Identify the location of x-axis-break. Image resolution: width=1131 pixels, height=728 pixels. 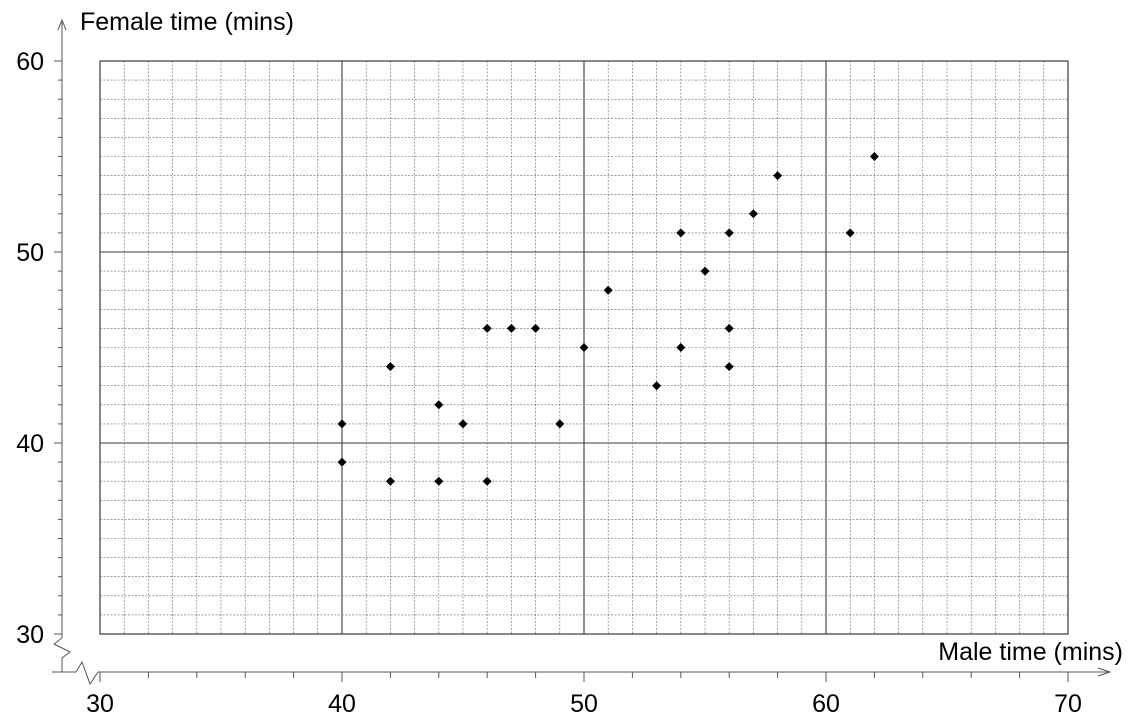
(75, 673).